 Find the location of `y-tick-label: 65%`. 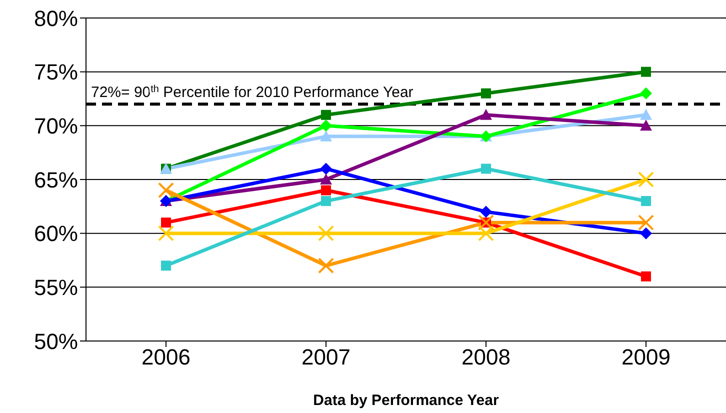

y-tick-label: 65% is located at coordinates (56, 179).